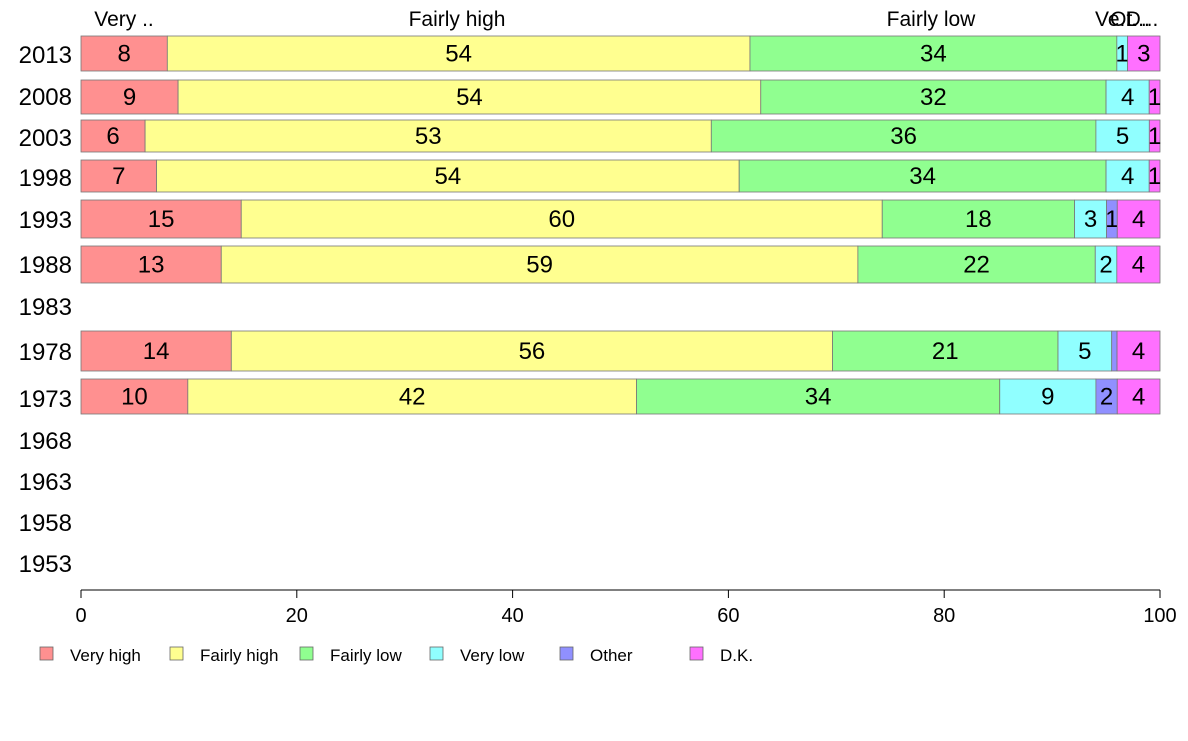 The height and width of the screenshot is (741, 1188). I want to click on bar-label-1978-fairly-low: 21, so click(945, 351).